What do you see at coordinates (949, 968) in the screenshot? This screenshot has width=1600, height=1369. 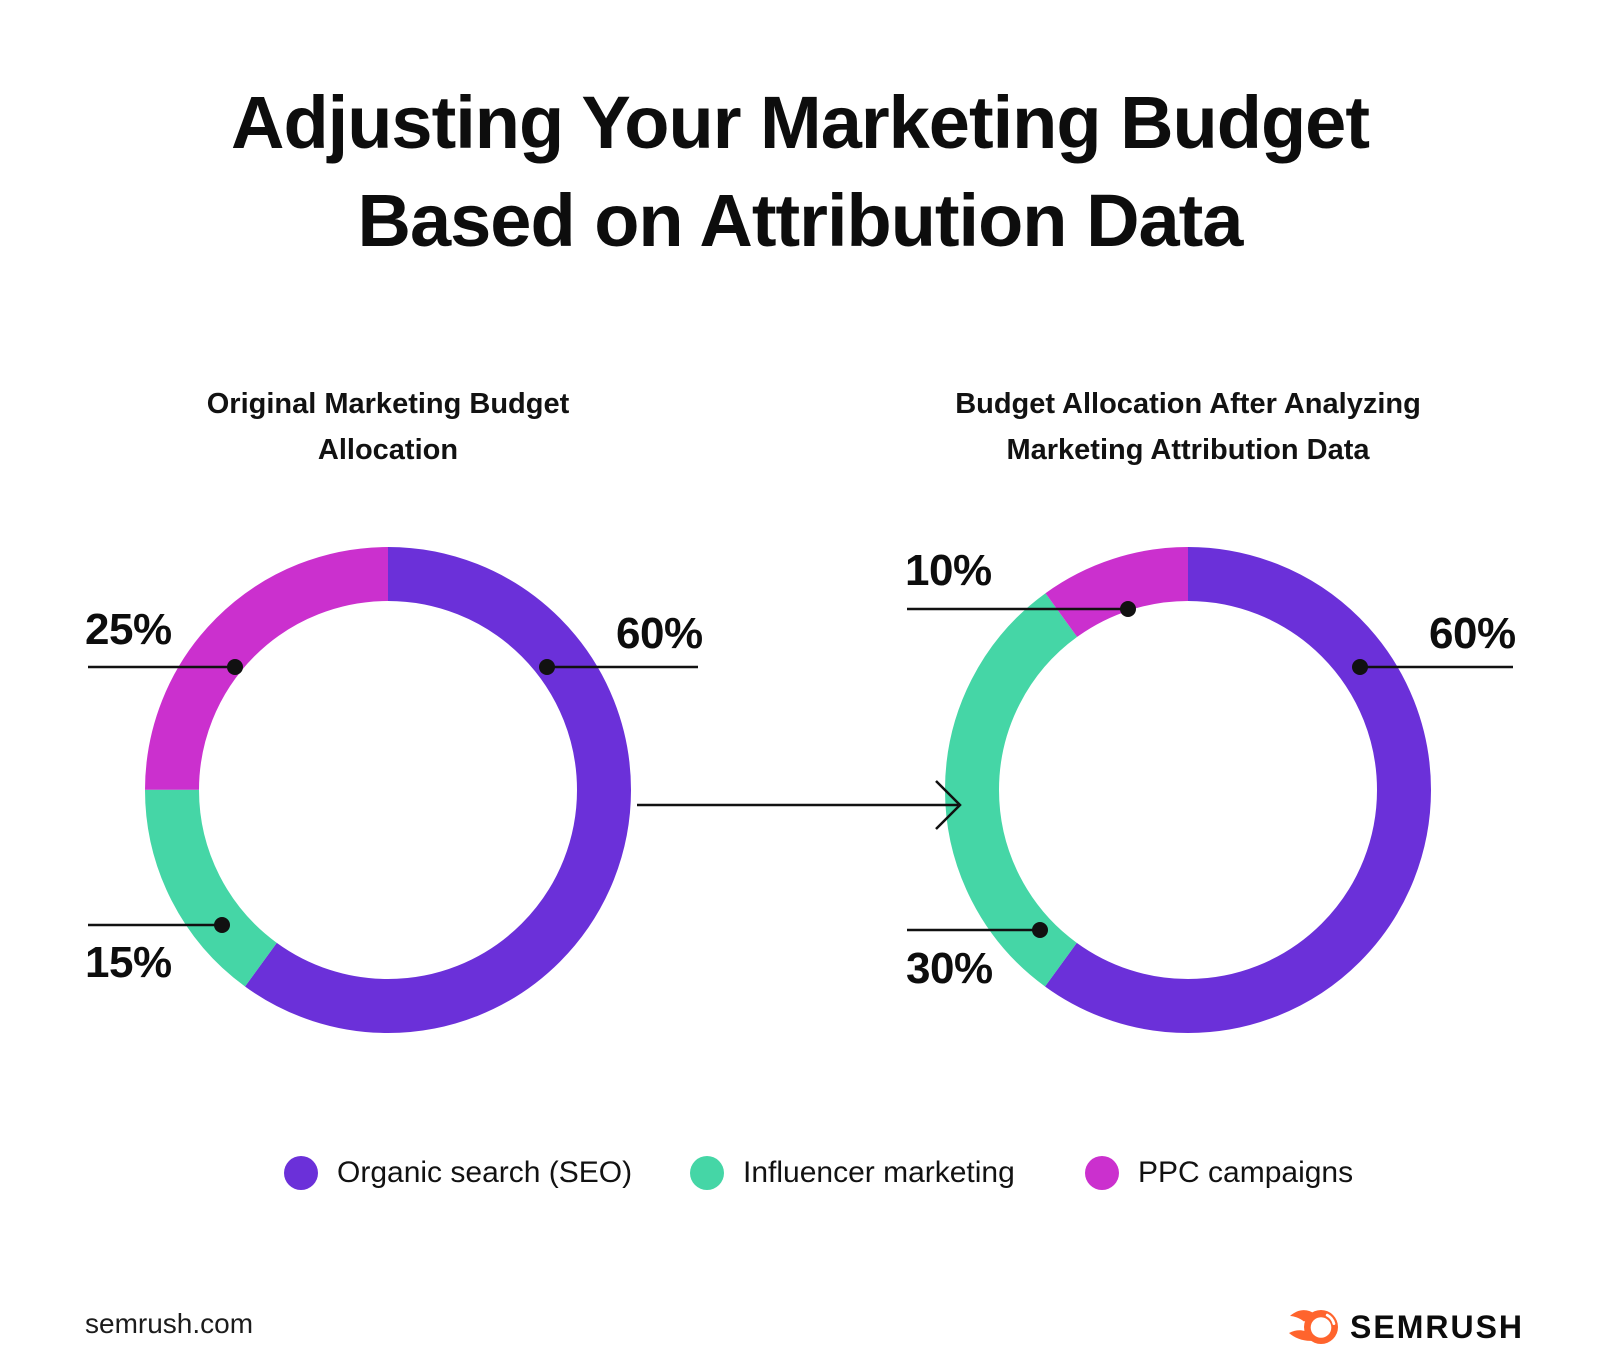 I see `right-influencer-percent-label: 30%` at bounding box center [949, 968].